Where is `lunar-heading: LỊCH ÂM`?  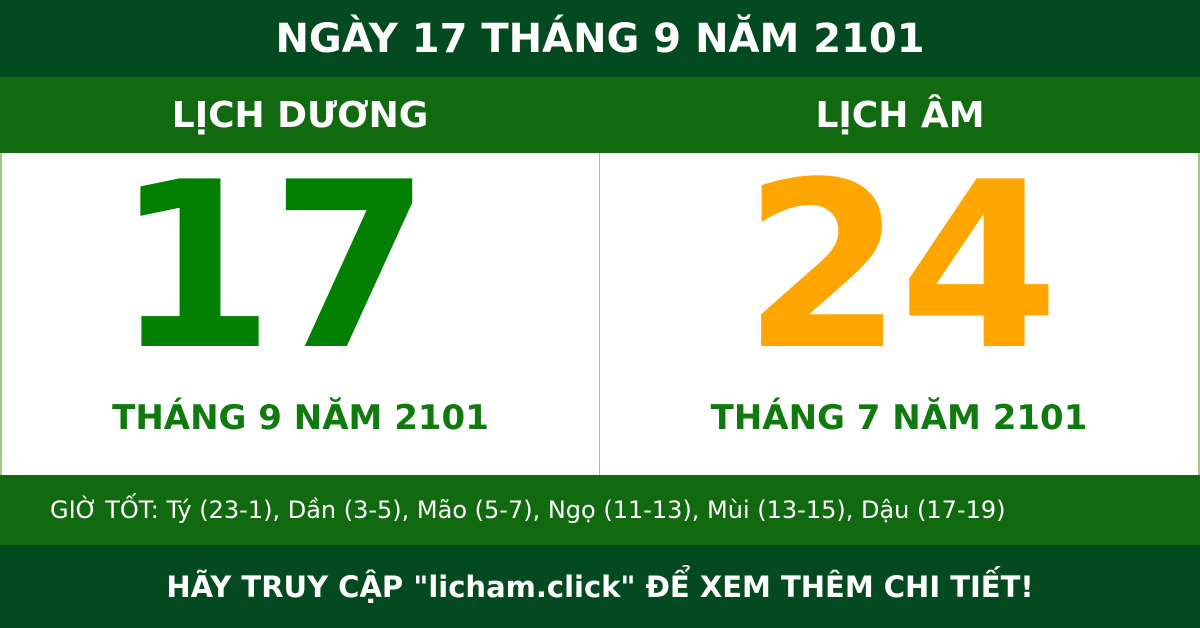
lunar-heading: LỊCH ÂM is located at coordinates (900, 115).